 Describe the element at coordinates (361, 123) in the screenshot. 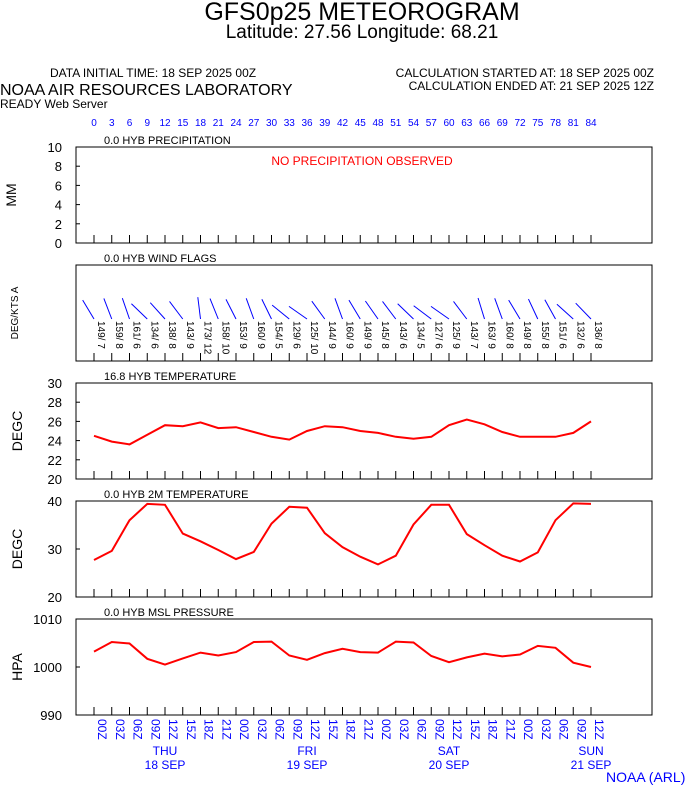

I see `forecast-hour-label: 45` at that location.